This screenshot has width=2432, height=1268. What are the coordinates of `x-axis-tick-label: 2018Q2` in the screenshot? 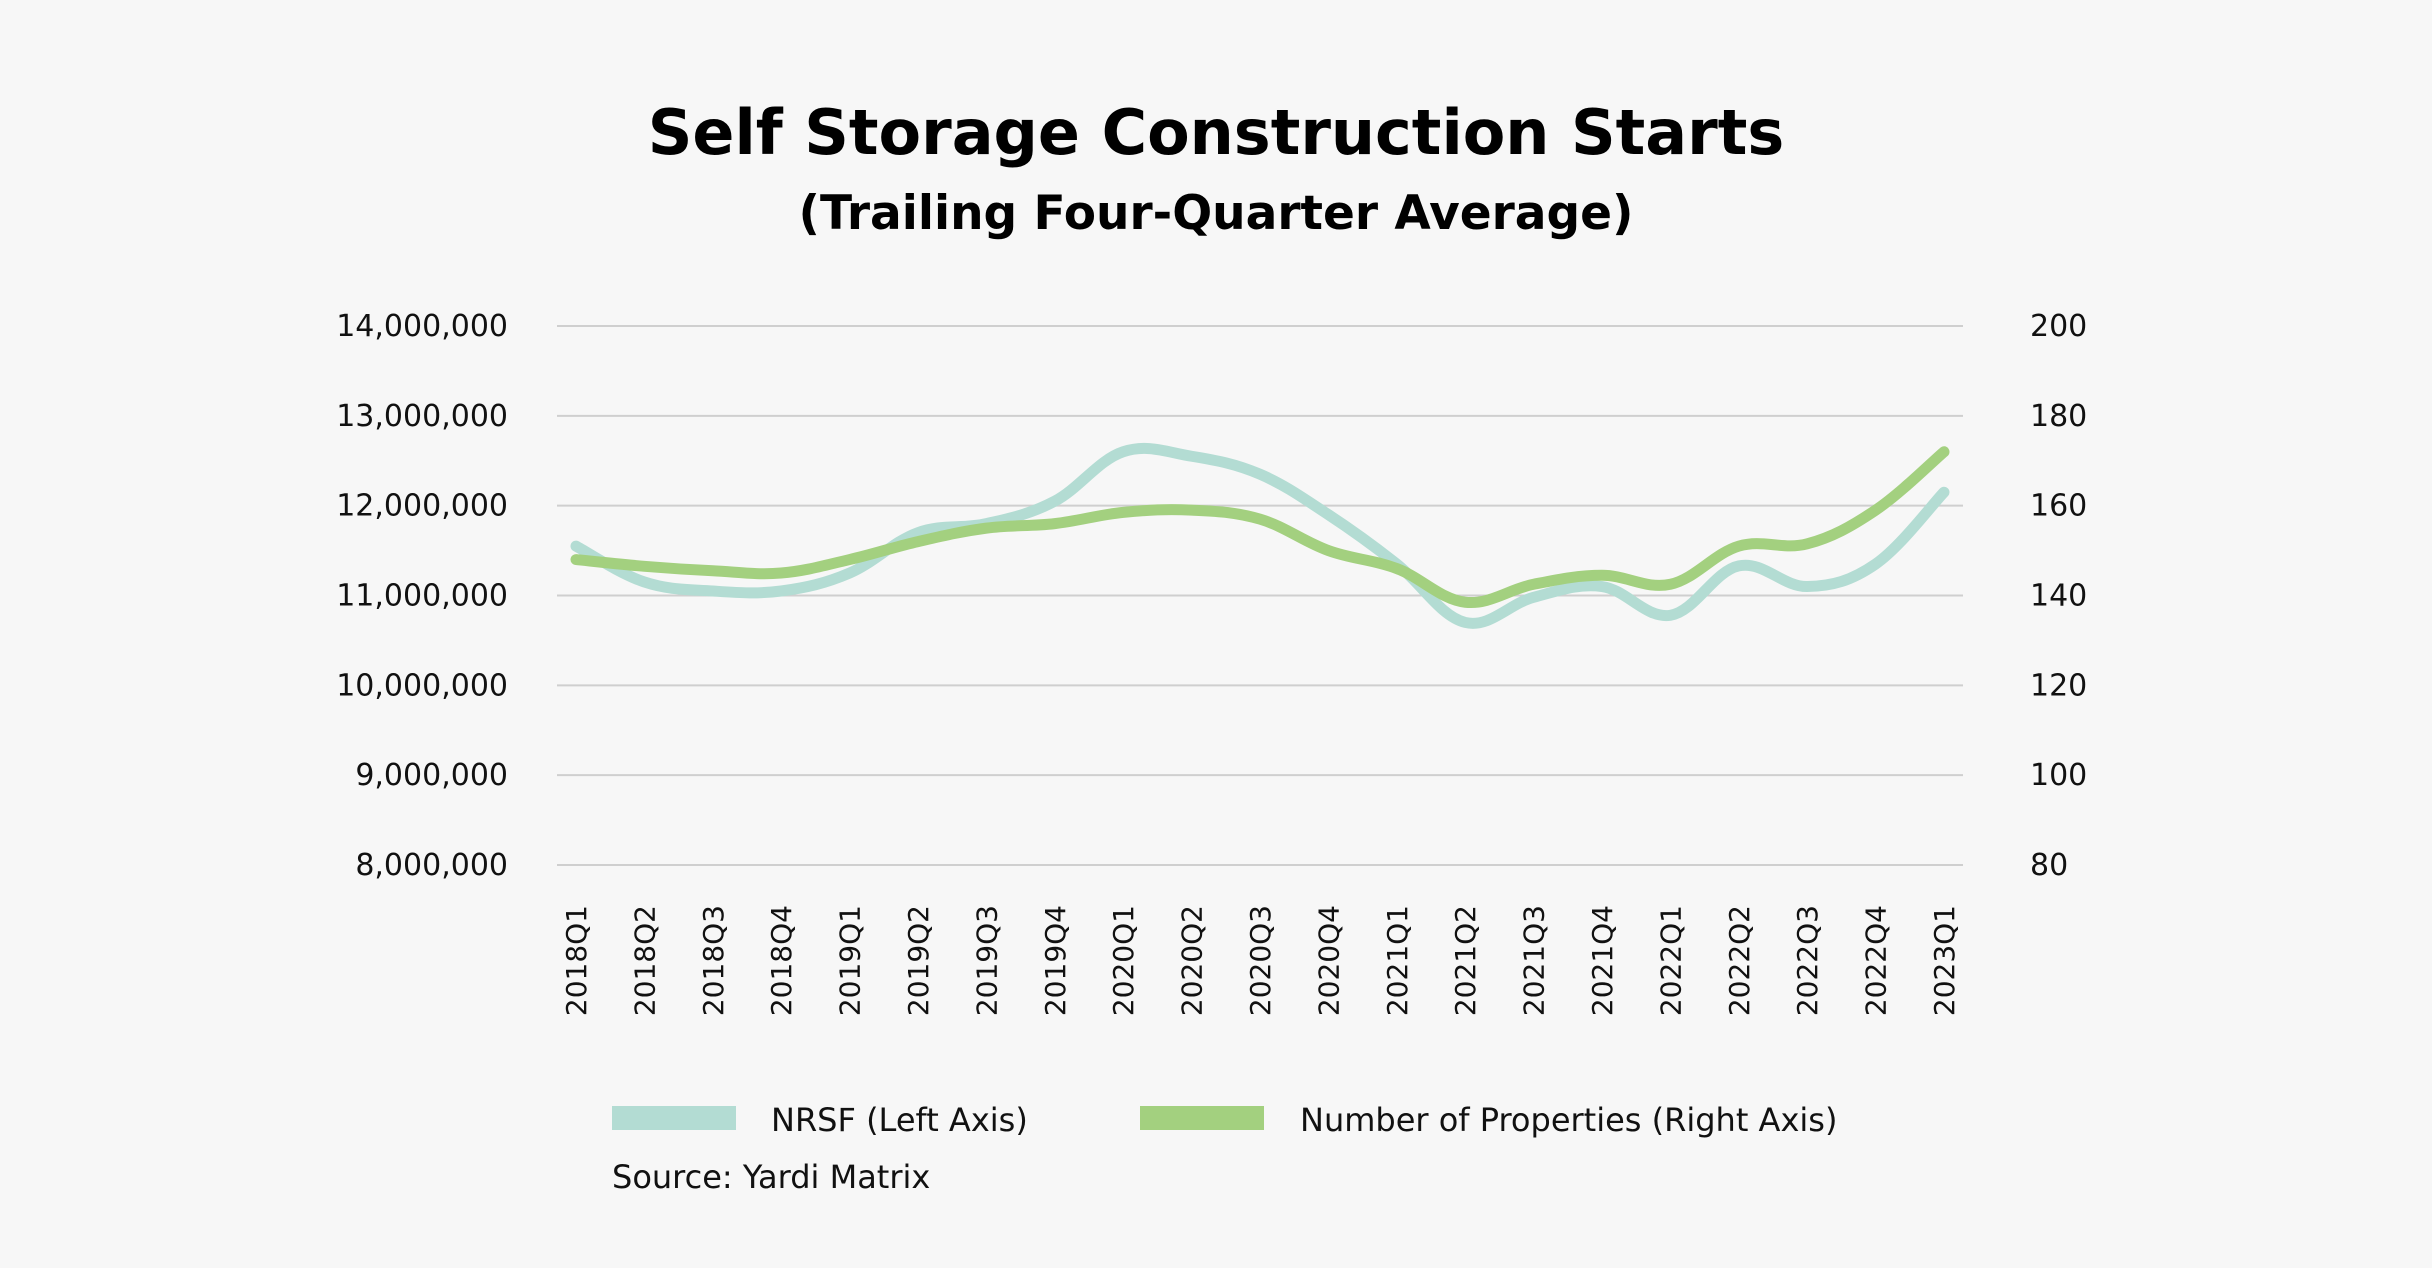 It's located at (644, 960).